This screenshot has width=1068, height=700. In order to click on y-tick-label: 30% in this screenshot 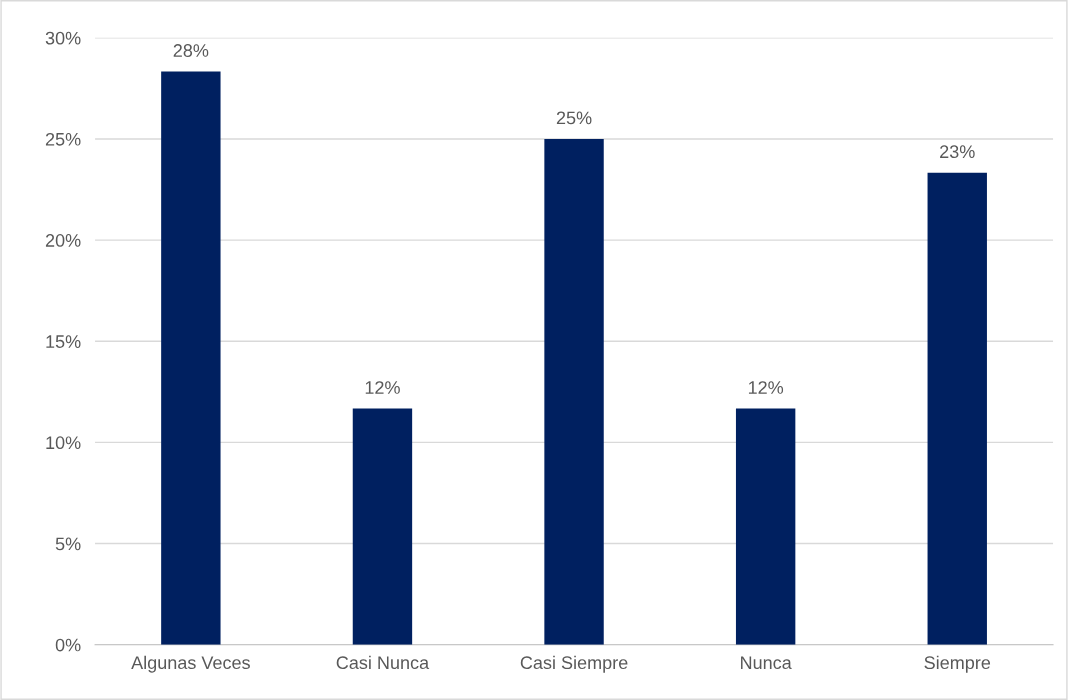, I will do `click(63, 38)`.